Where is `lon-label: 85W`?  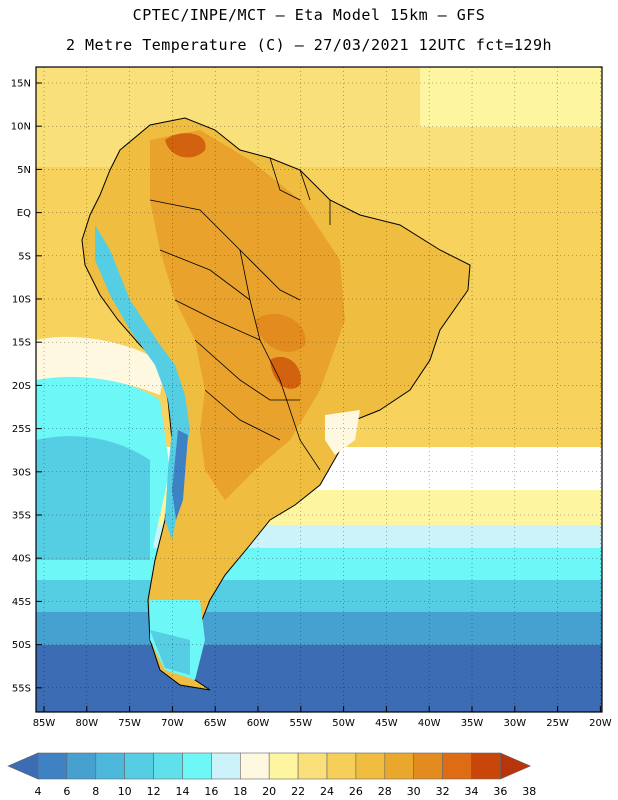
lon-label: 85W is located at coordinates (44, 723).